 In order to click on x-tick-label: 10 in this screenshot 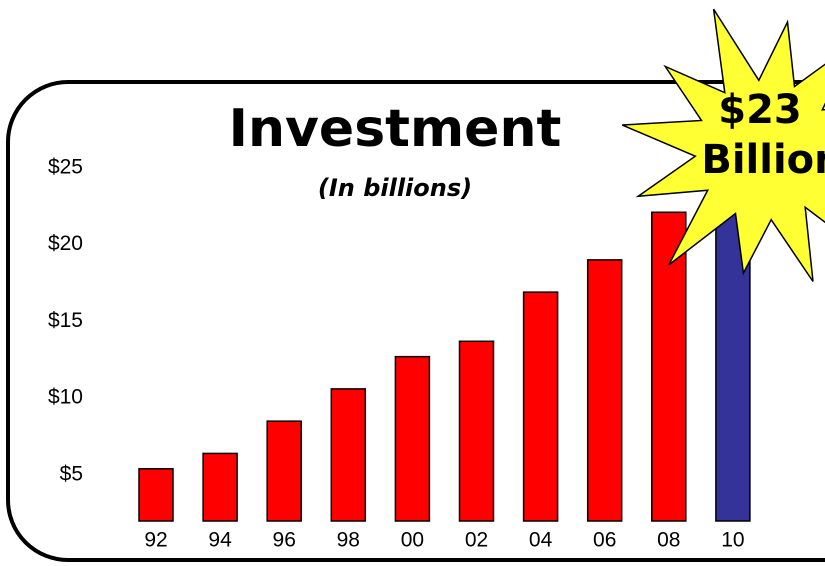, I will do `click(732, 540)`.